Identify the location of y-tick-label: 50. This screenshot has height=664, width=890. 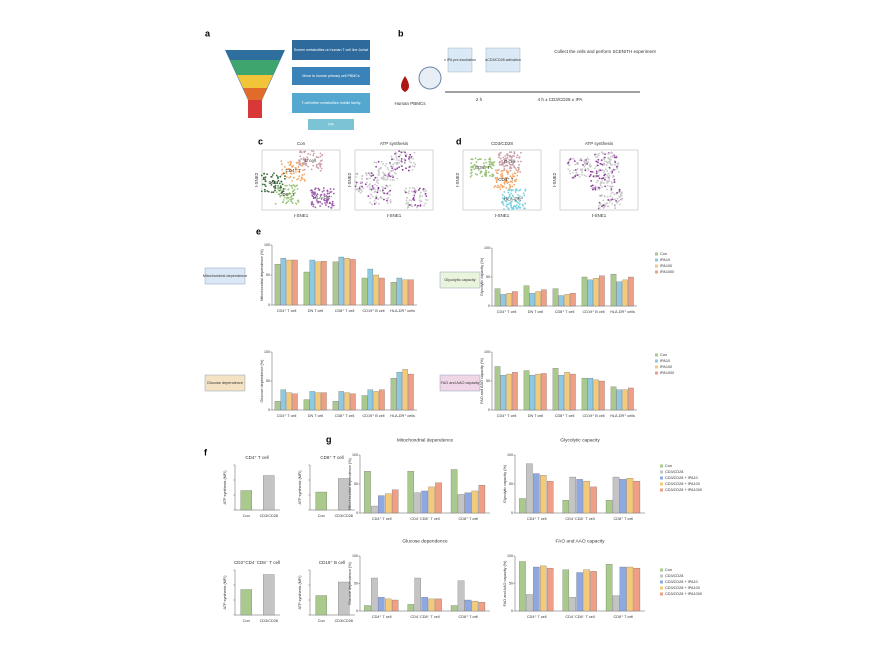
(356, 583).